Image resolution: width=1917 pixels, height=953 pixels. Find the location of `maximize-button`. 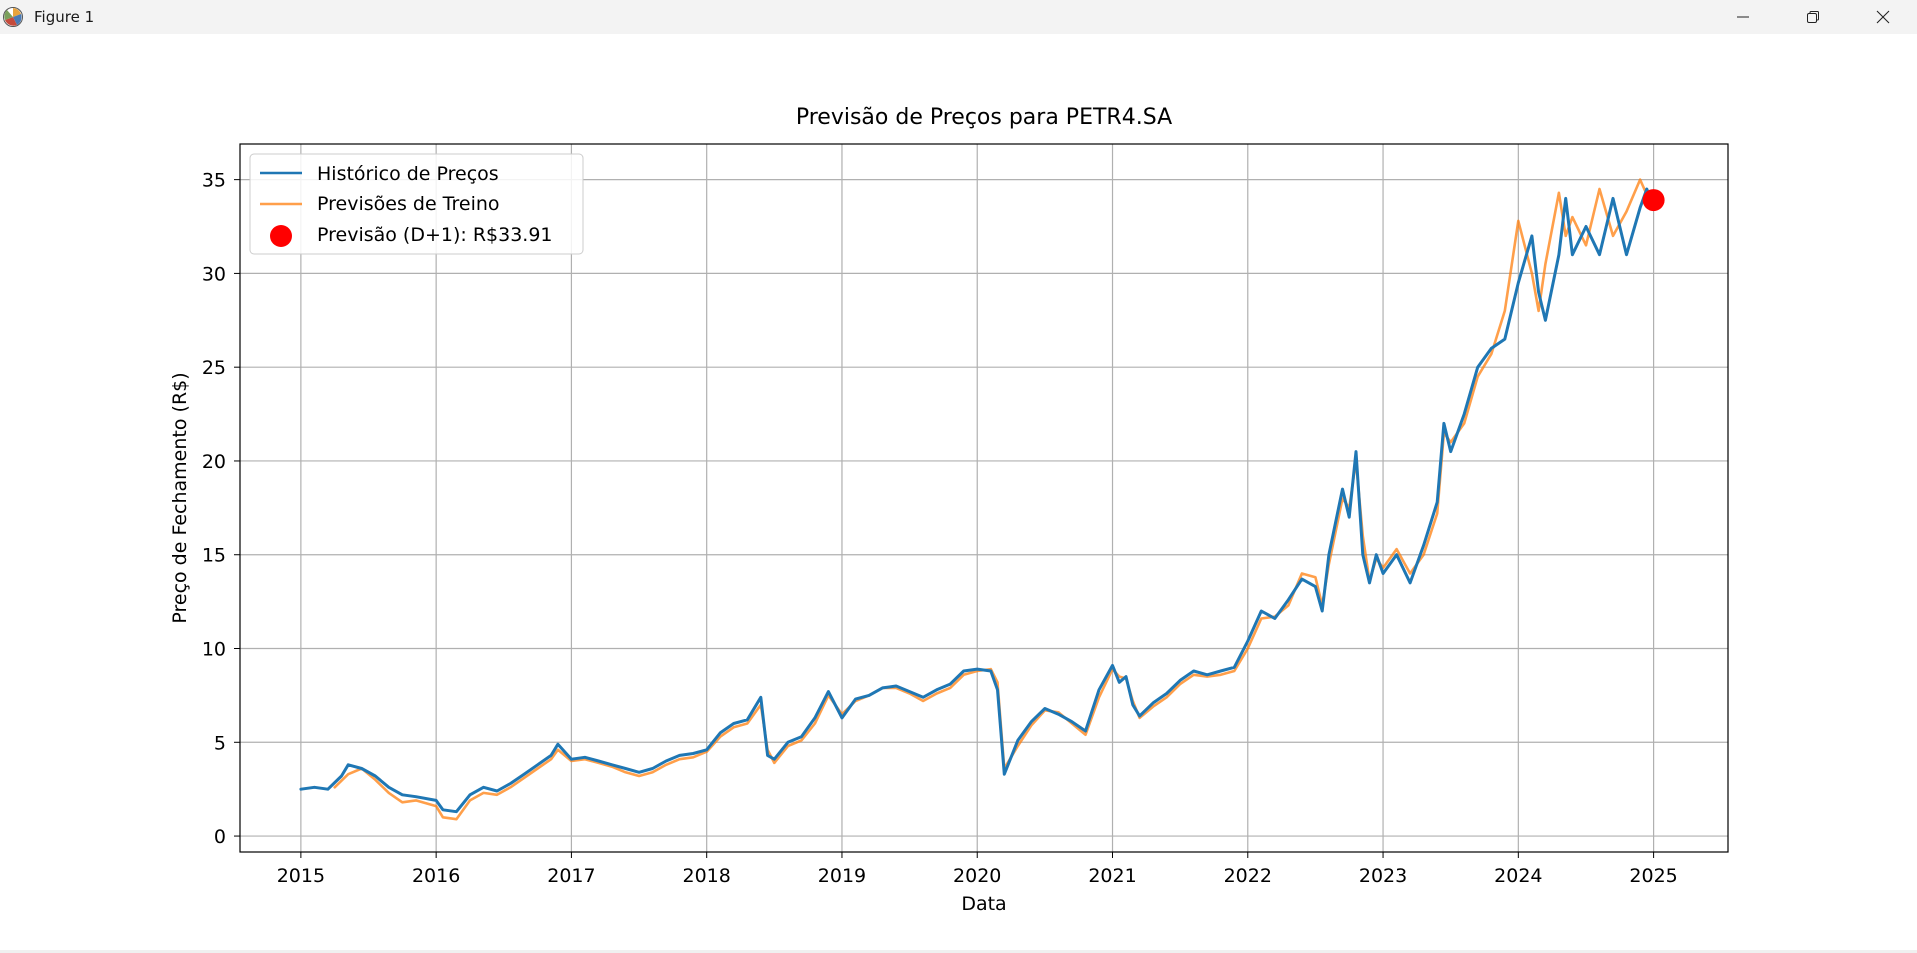

maximize-button is located at coordinates (1813, 17).